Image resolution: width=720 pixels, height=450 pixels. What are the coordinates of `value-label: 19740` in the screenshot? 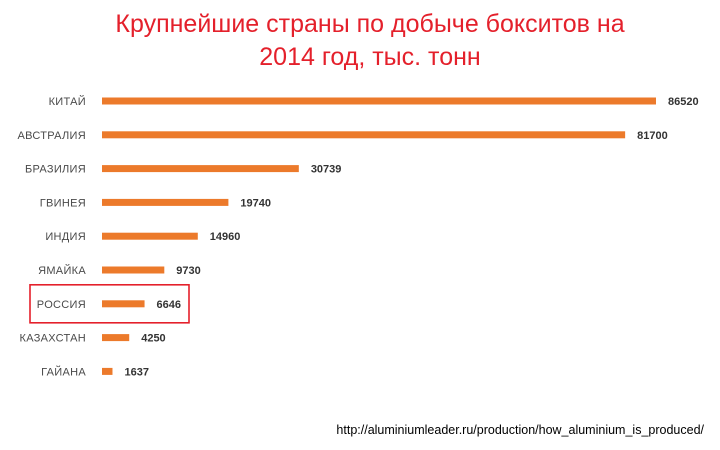 It's located at (255, 203).